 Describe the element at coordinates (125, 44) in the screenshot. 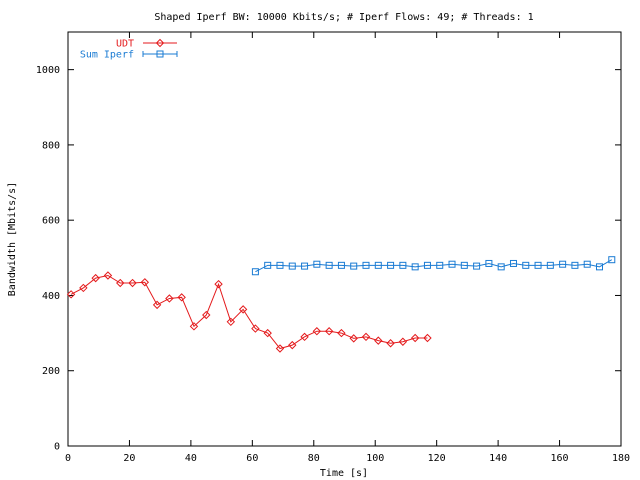

I see `legend-label: UDT` at that location.